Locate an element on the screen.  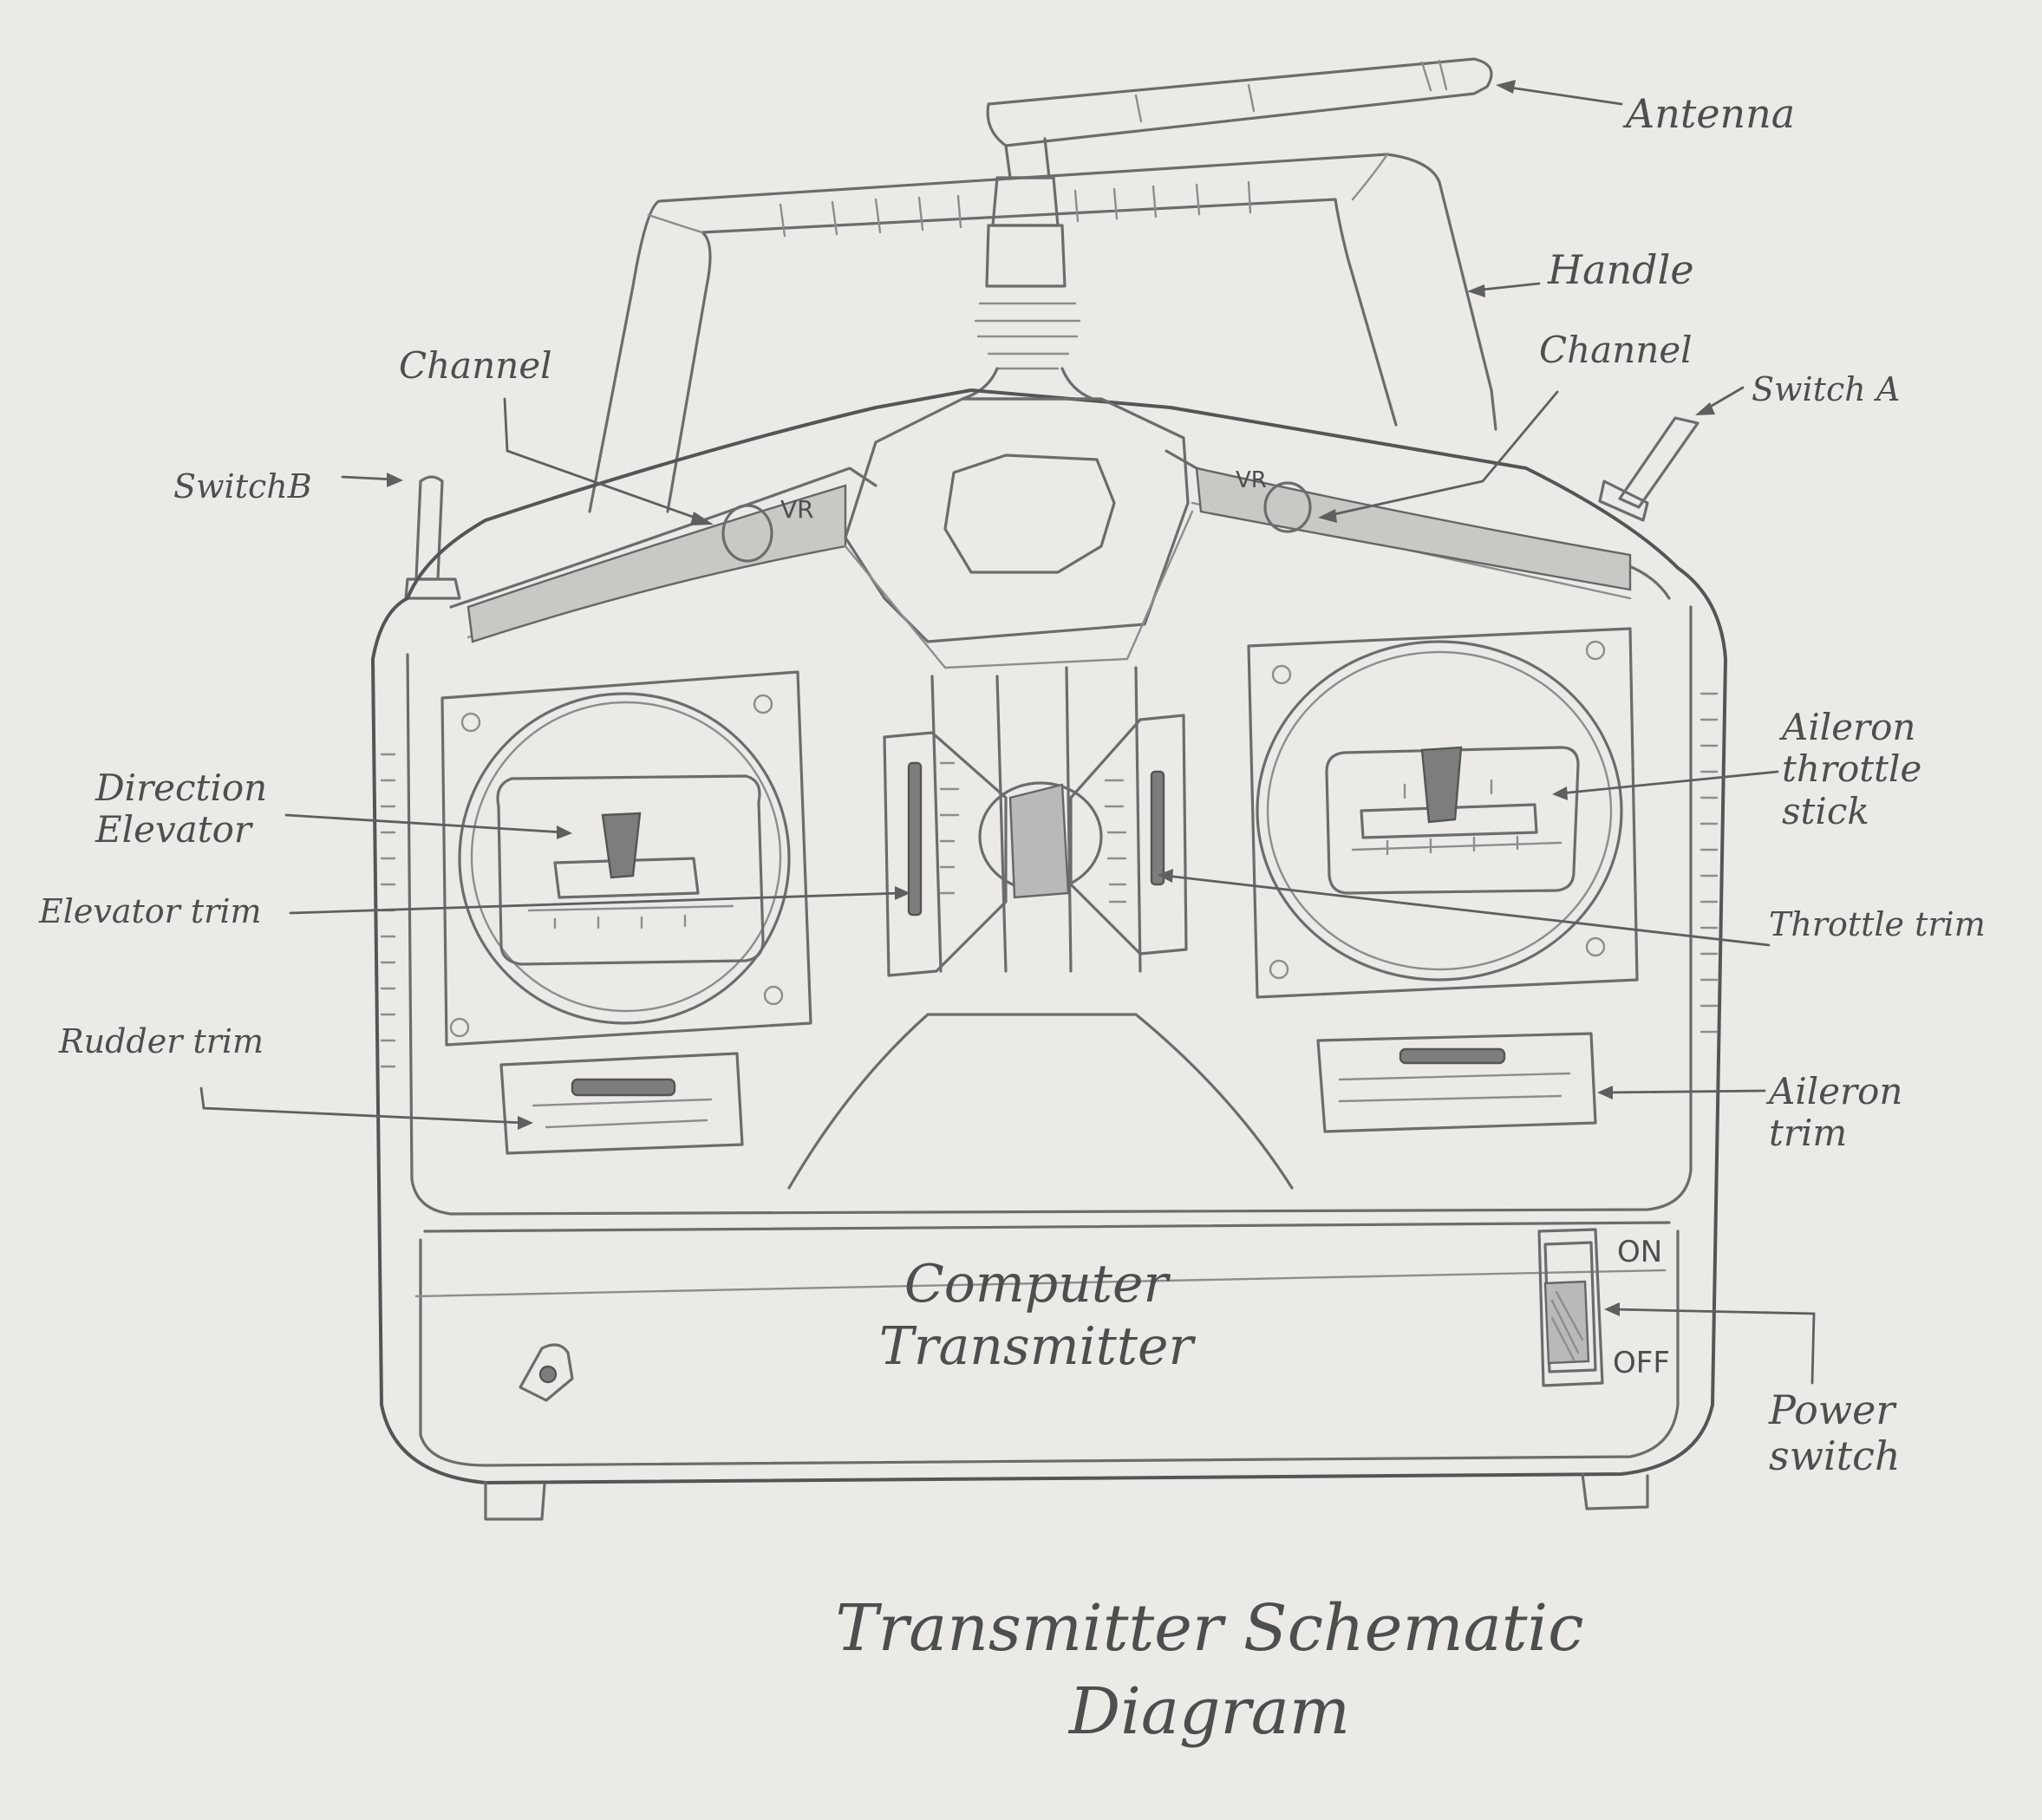
label-switch-b: SwitchB is located at coordinates (242, 486).